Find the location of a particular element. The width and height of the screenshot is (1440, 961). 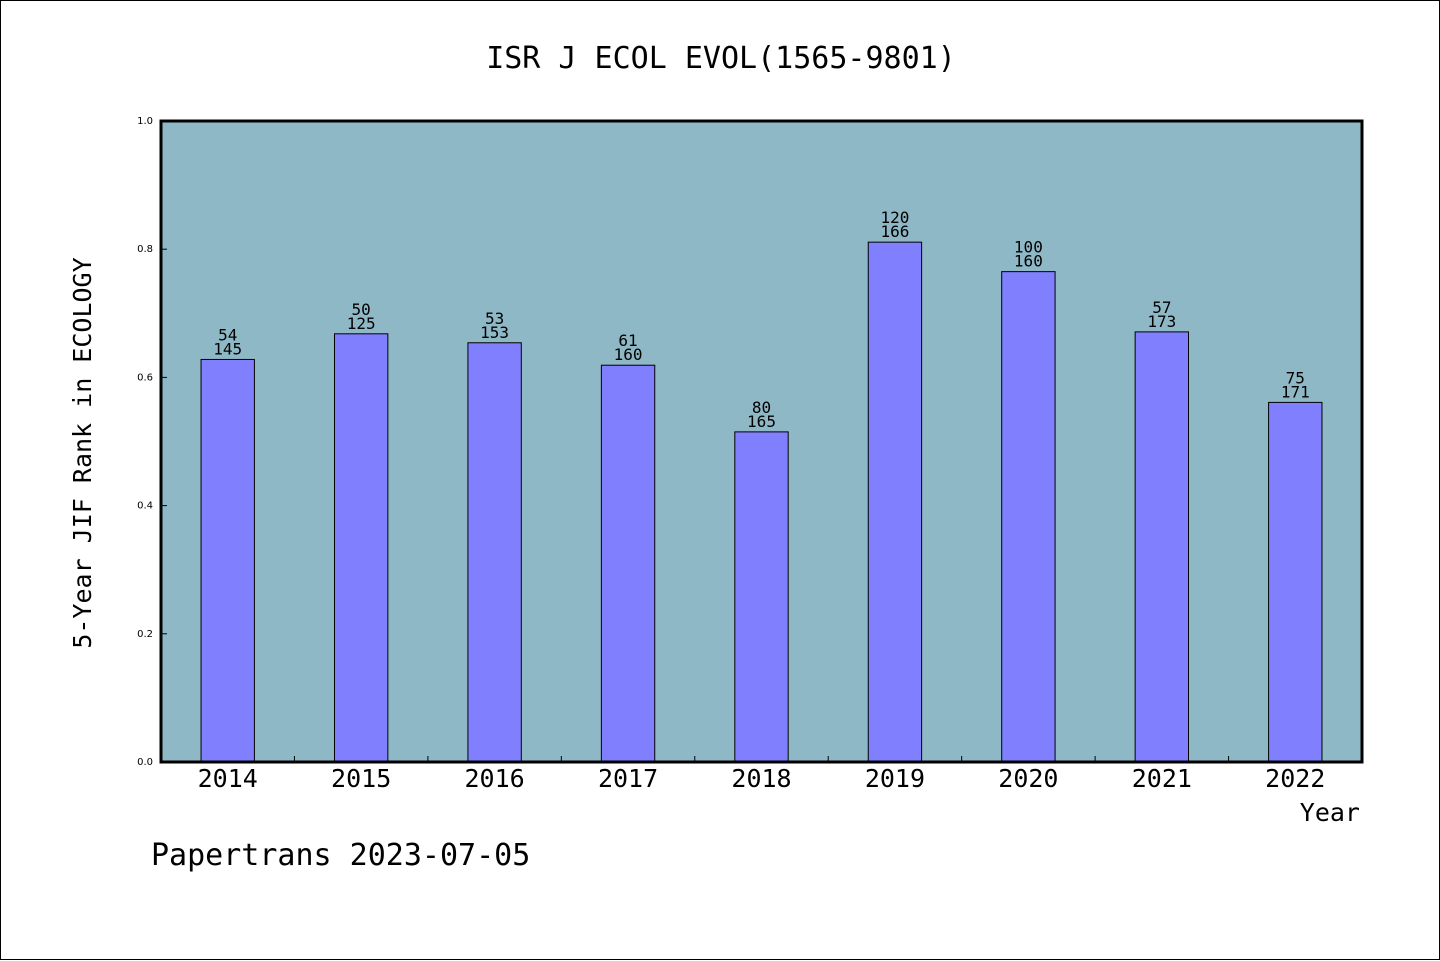

rank-label-2015: 50 is located at coordinates (361, 309).